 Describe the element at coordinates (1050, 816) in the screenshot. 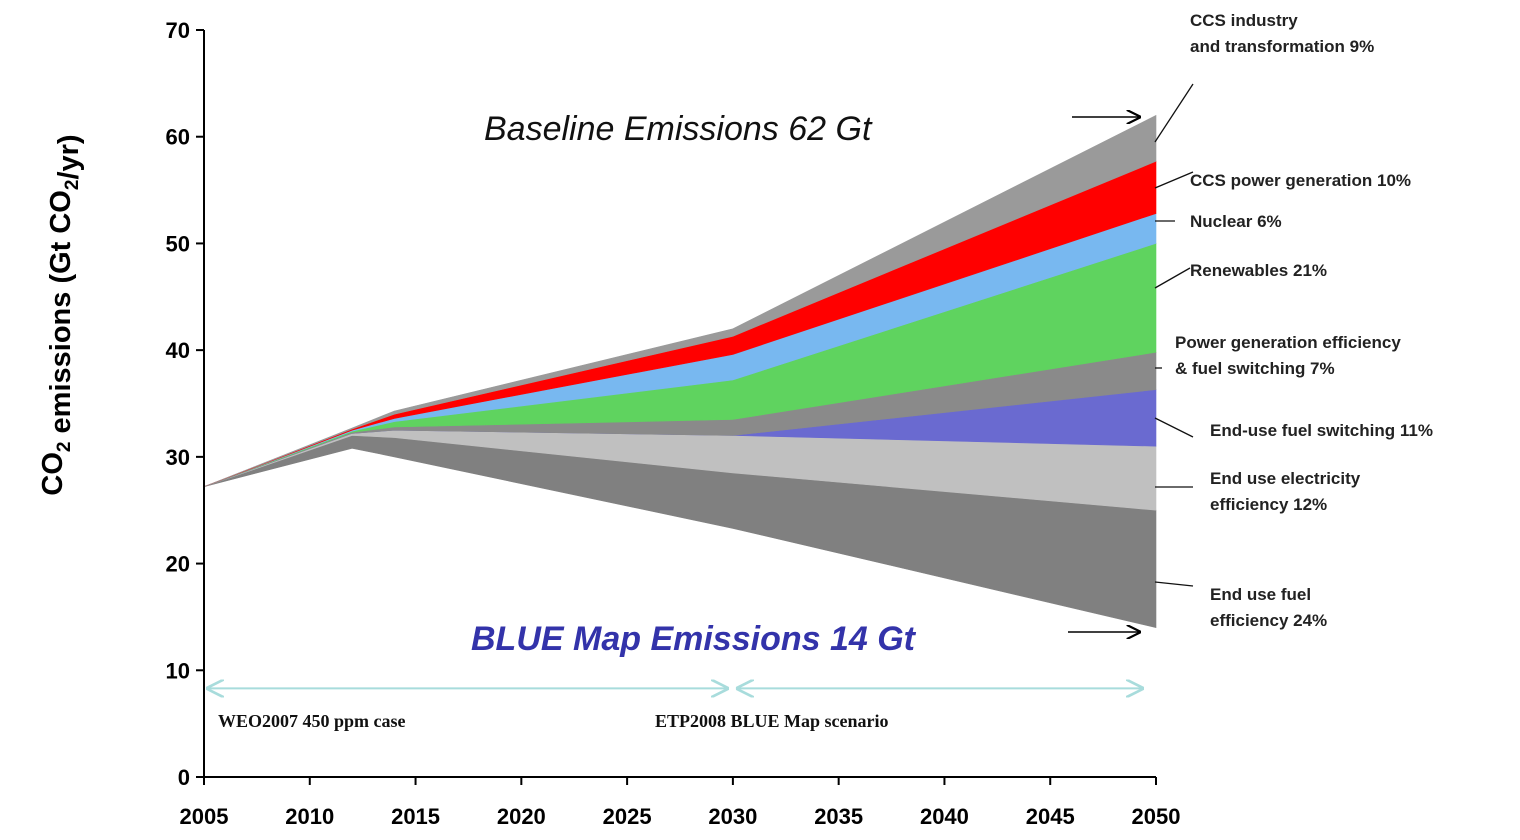

I see `x-tick-label: 2045` at that location.